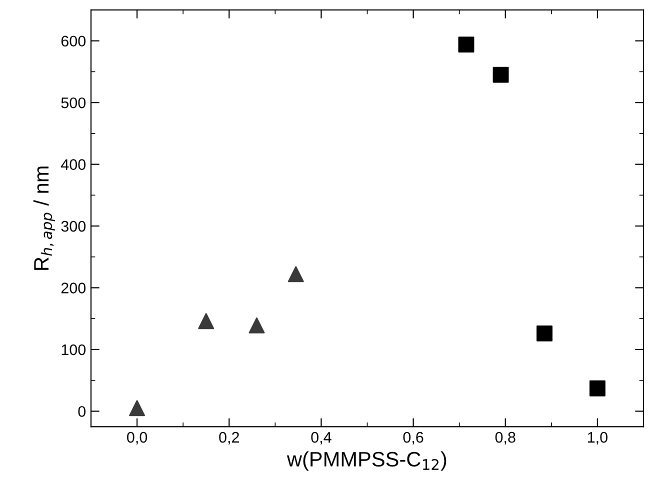  Describe the element at coordinates (598, 438) in the screenshot. I see `x-tick-label: 1,0` at that location.